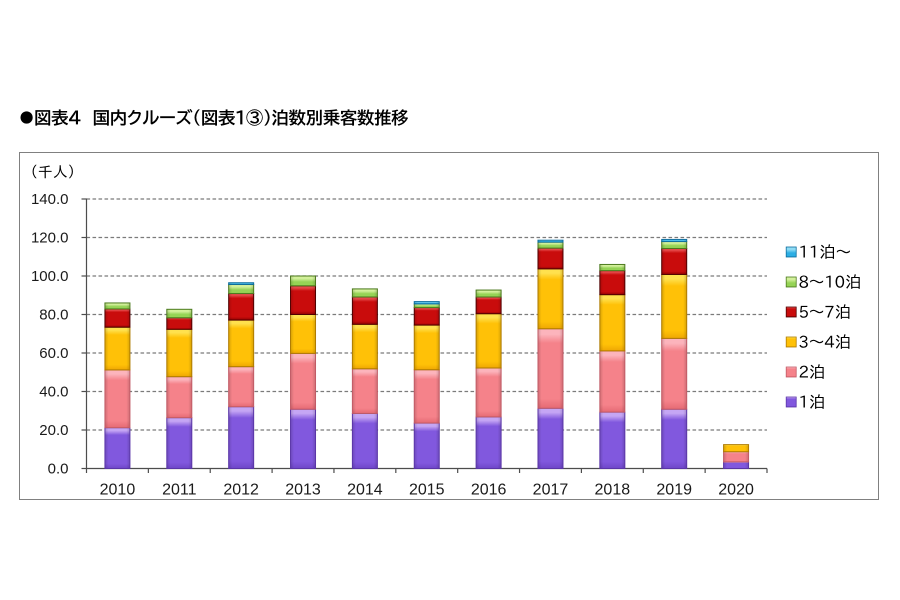  I want to click on svg-text: 80.0, so click(53, 315).